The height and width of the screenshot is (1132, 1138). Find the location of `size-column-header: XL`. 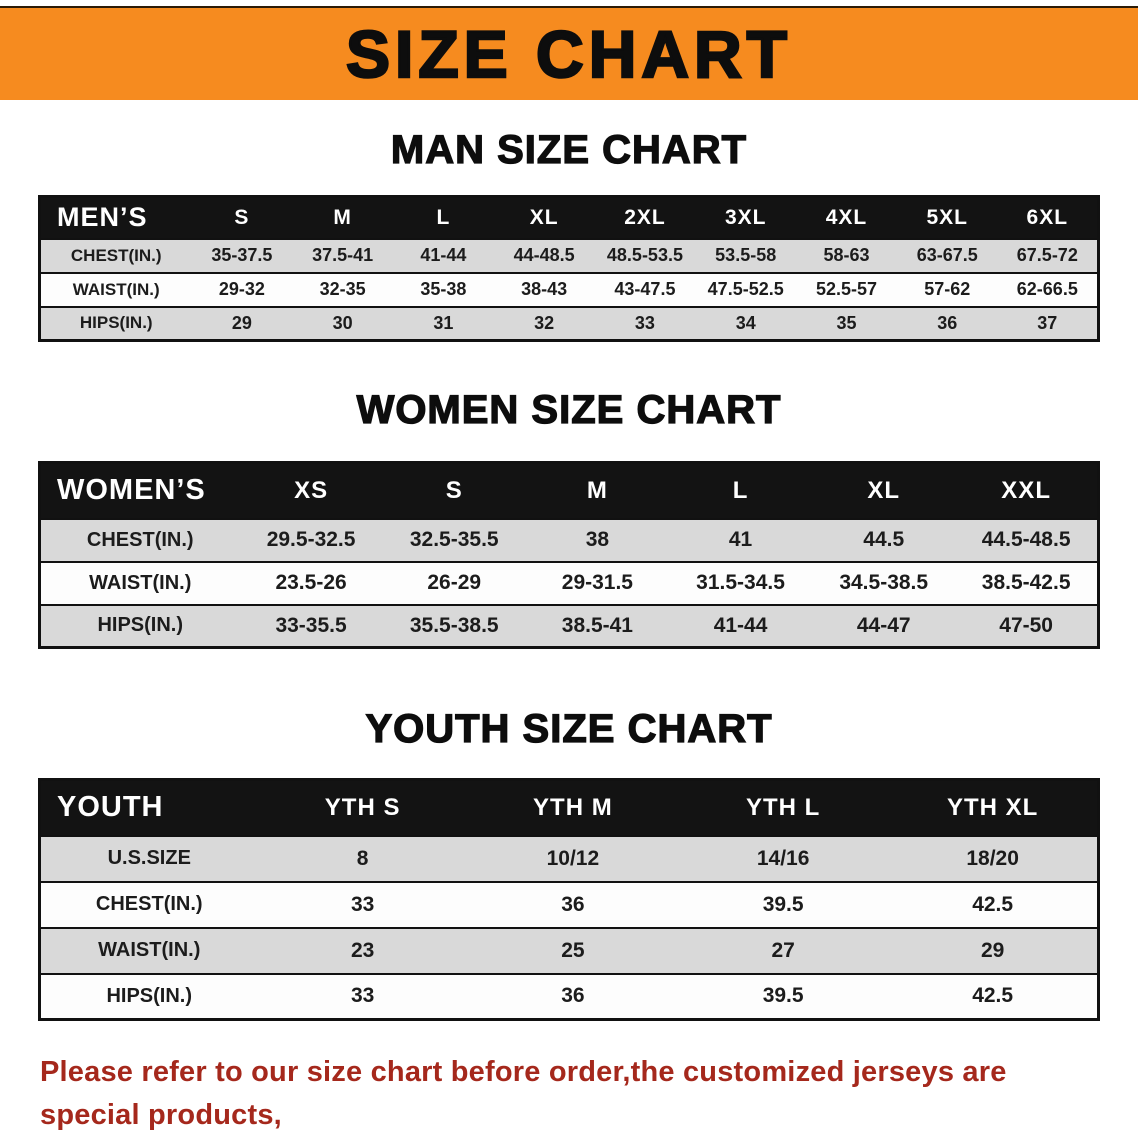

size-column-header: XL is located at coordinates (884, 490).